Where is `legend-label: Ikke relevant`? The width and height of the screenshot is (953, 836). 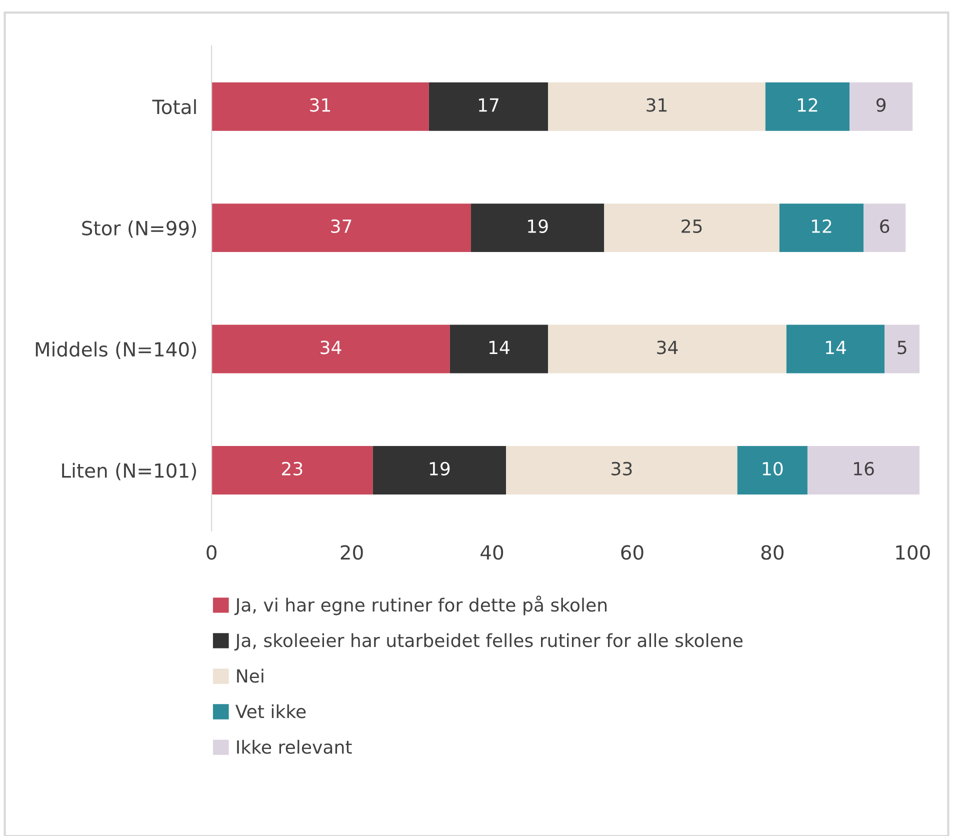 legend-label: Ikke relevant is located at coordinates (294, 747).